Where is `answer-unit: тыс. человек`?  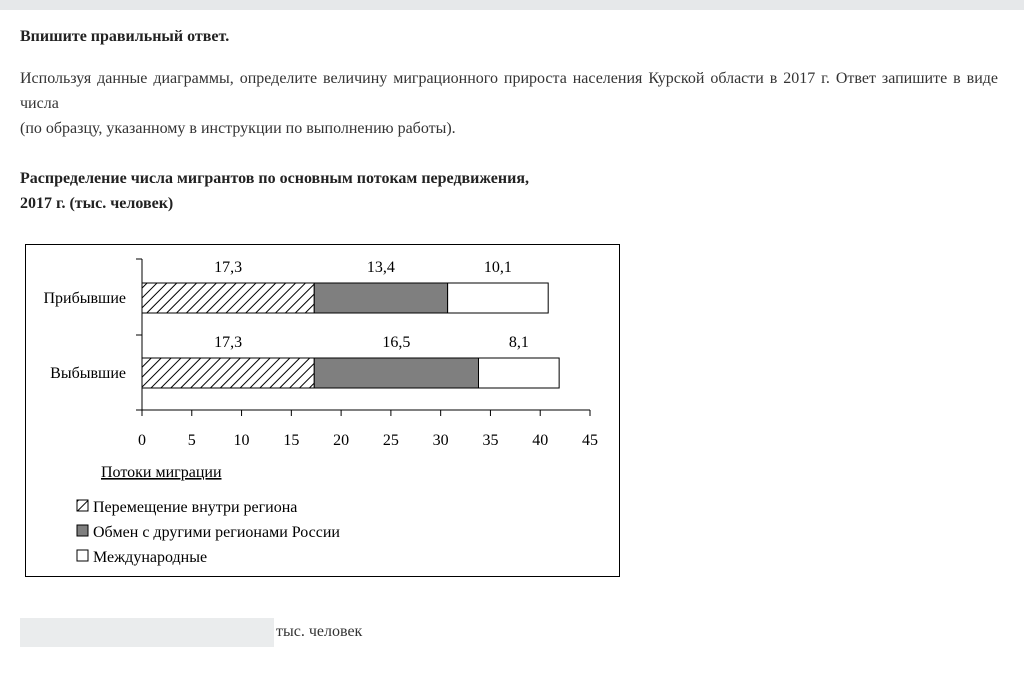
answer-unit: тыс. человек is located at coordinates (319, 631).